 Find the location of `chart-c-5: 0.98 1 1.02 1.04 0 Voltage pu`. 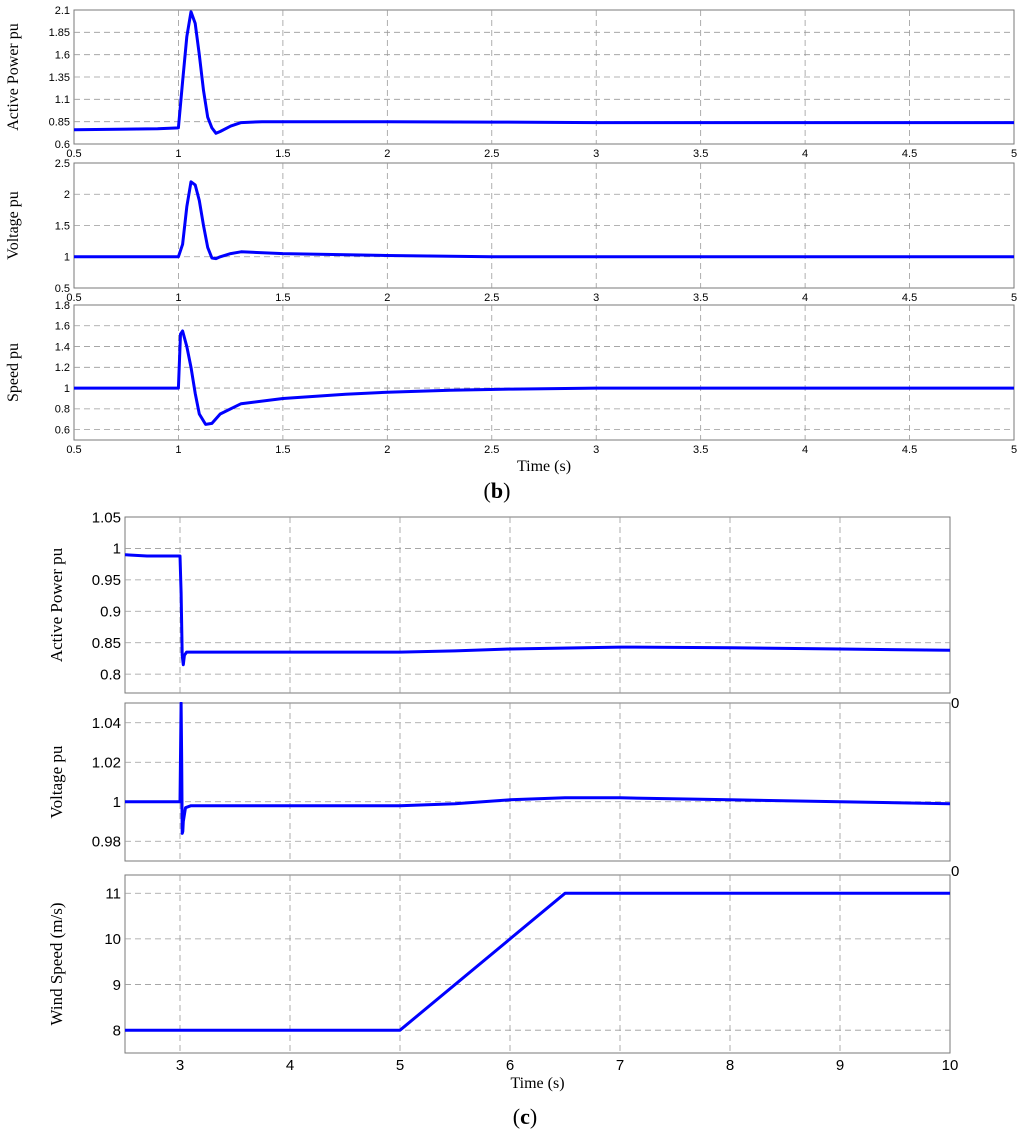

chart-c-5: 0.98 1 1.02 1.04 0 Voltage pu is located at coordinates (503, 791).